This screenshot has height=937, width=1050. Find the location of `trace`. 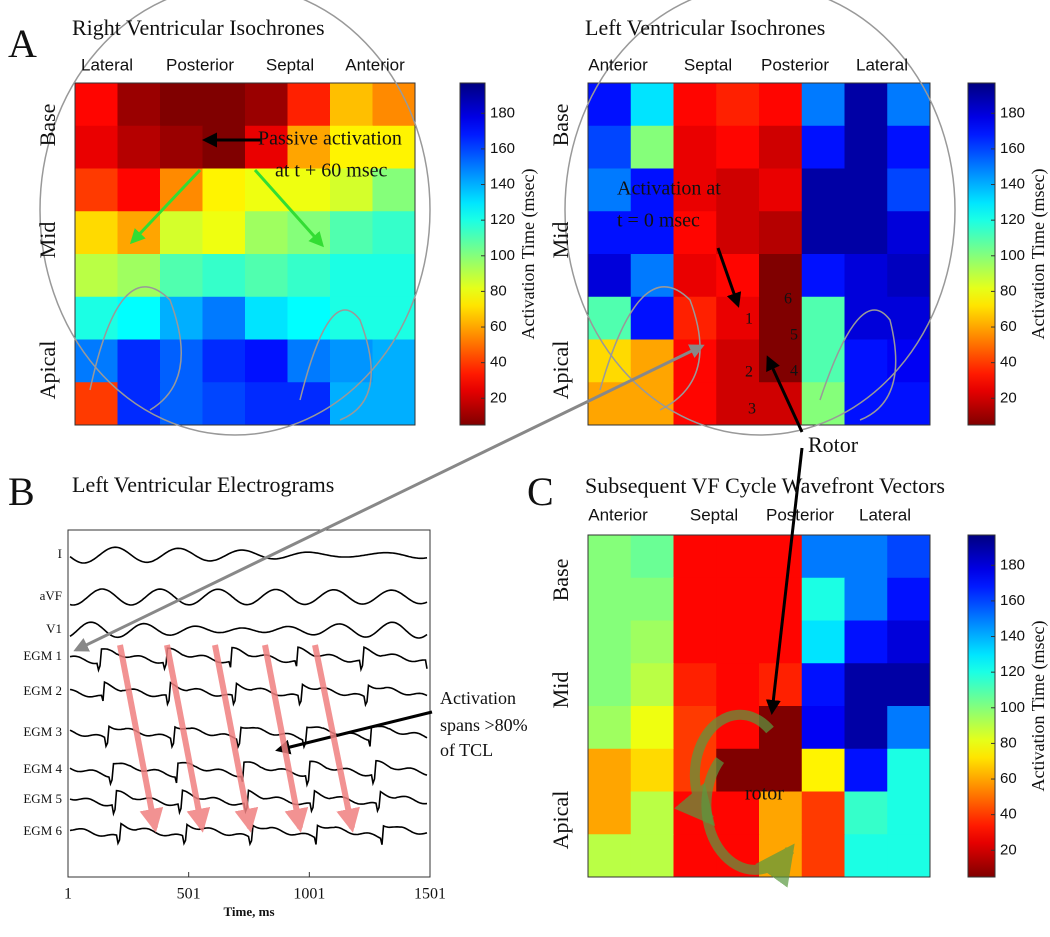

trace is located at coordinates (248, 773).